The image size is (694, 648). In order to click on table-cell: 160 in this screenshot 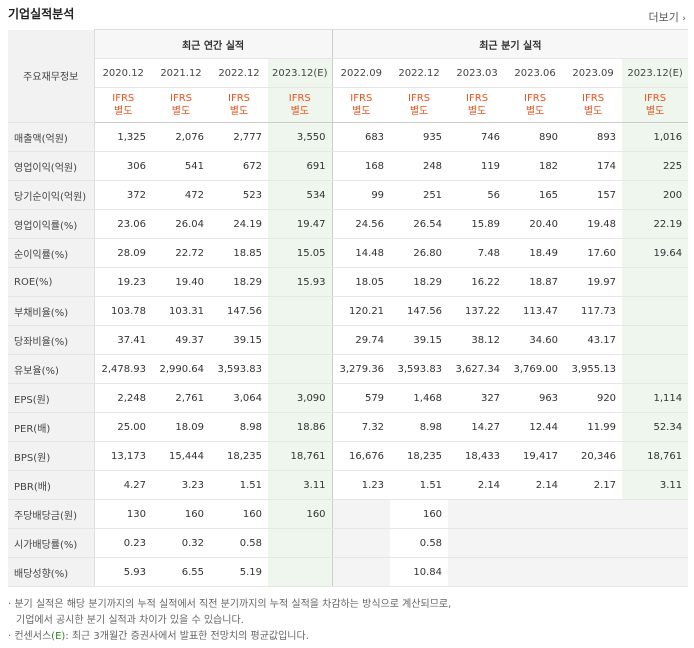, I will do `click(181, 514)`.